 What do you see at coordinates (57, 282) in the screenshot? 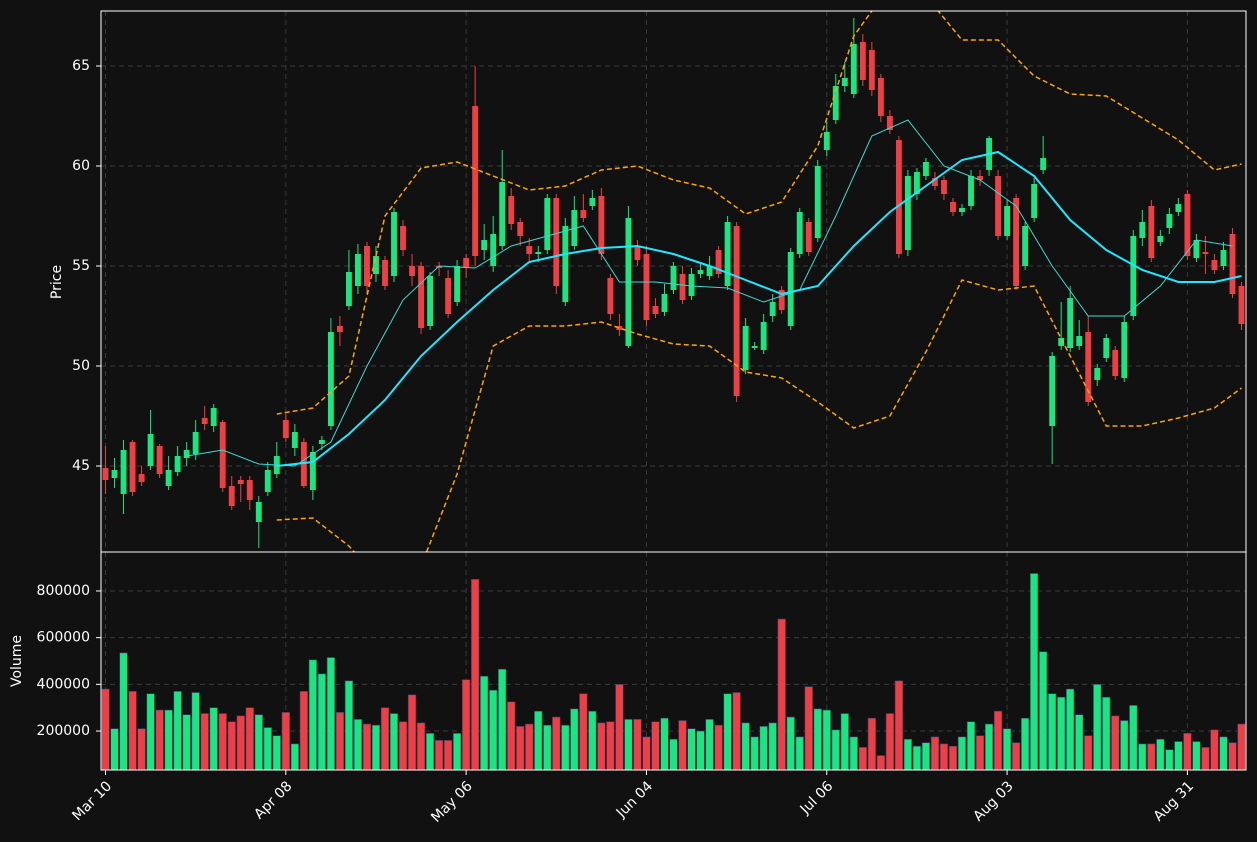
I see `y-axis-label: Price` at bounding box center [57, 282].